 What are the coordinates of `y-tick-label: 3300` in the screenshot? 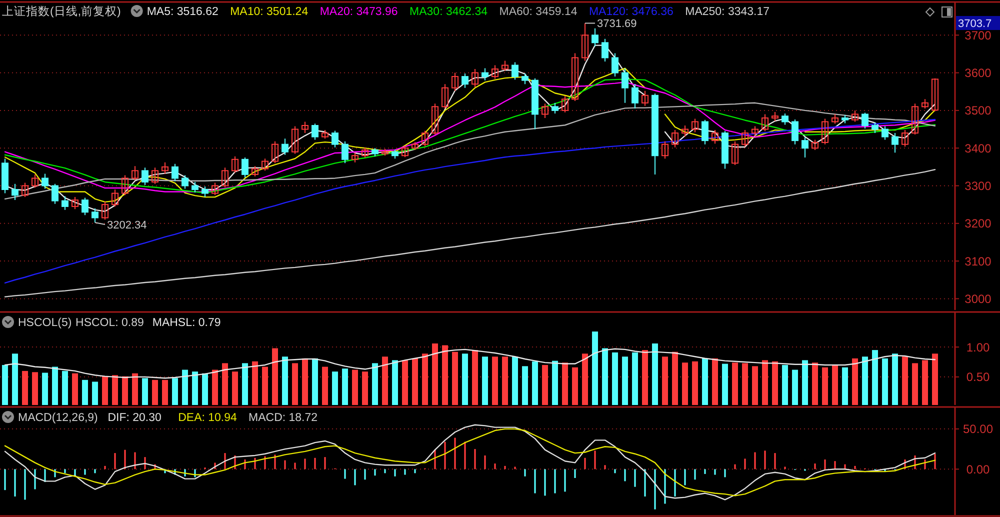 It's located at (978, 185).